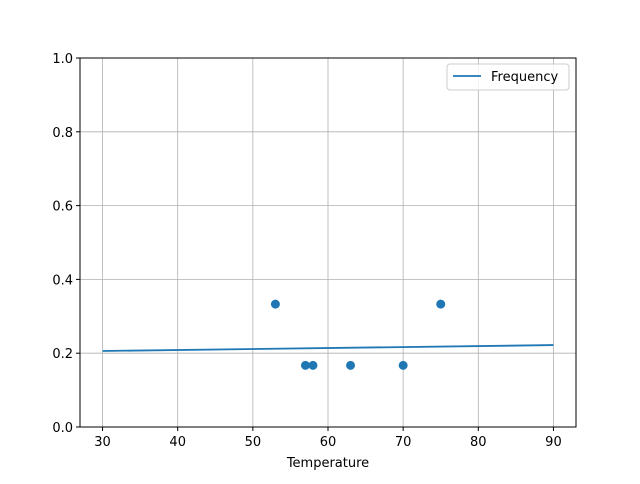  I want to click on legend-label: Frequency, so click(524, 77).